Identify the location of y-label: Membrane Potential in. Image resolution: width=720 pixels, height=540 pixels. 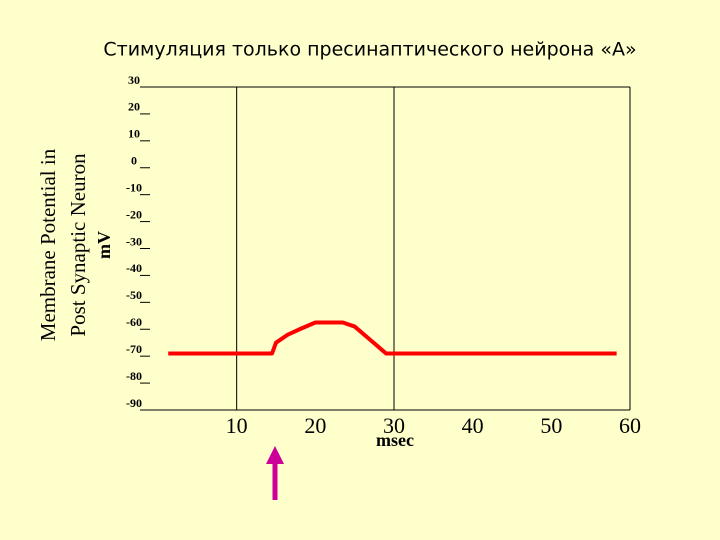
(48, 244).